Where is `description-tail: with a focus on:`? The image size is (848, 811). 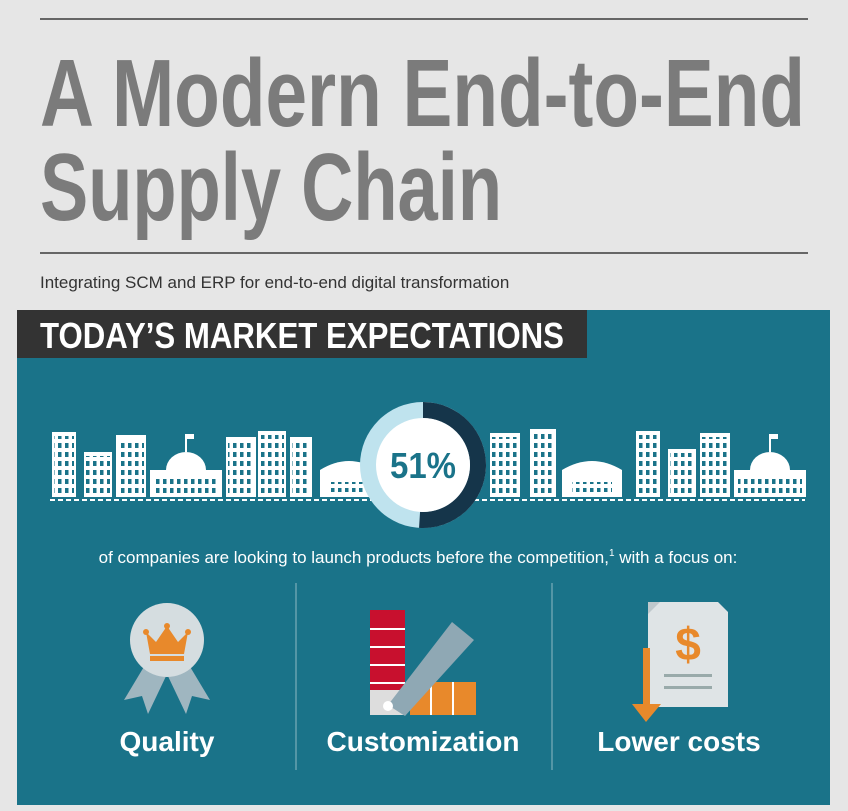
description-tail: with a focus on: is located at coordinates (676, 557).